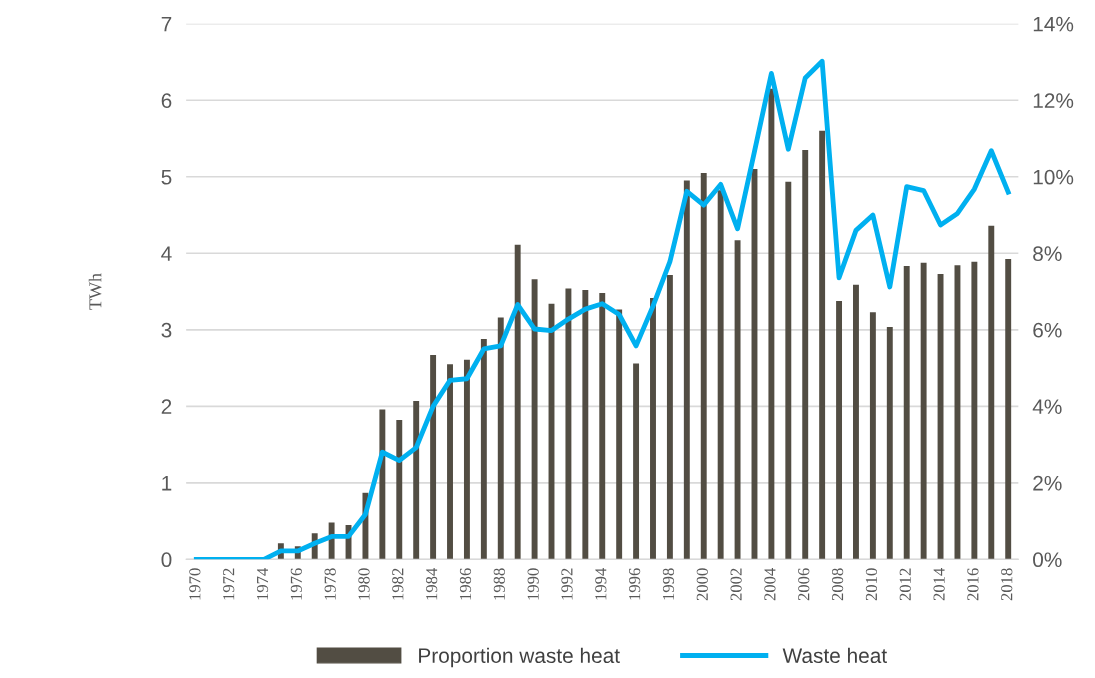 The height and width of the screenshot is (678, 1095). Describe the element at coordinates (166, 406) in the screenshot. I see `y-tick-label: 2` at that location.